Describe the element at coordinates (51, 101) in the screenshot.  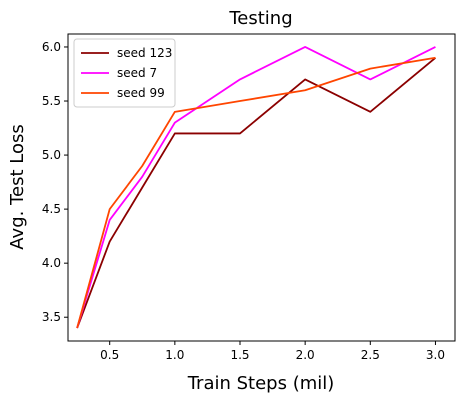
I see `y-tick-label: 5.5` at that location.